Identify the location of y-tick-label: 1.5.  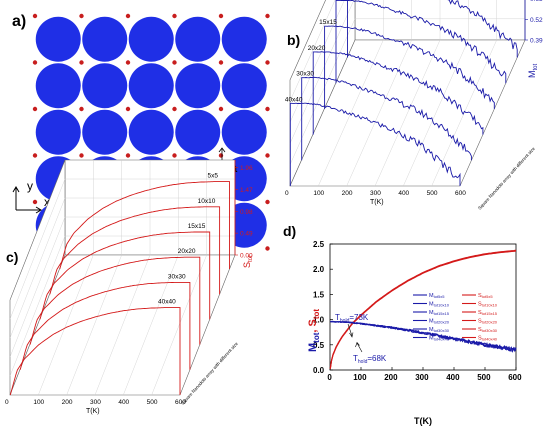
(319, 294).